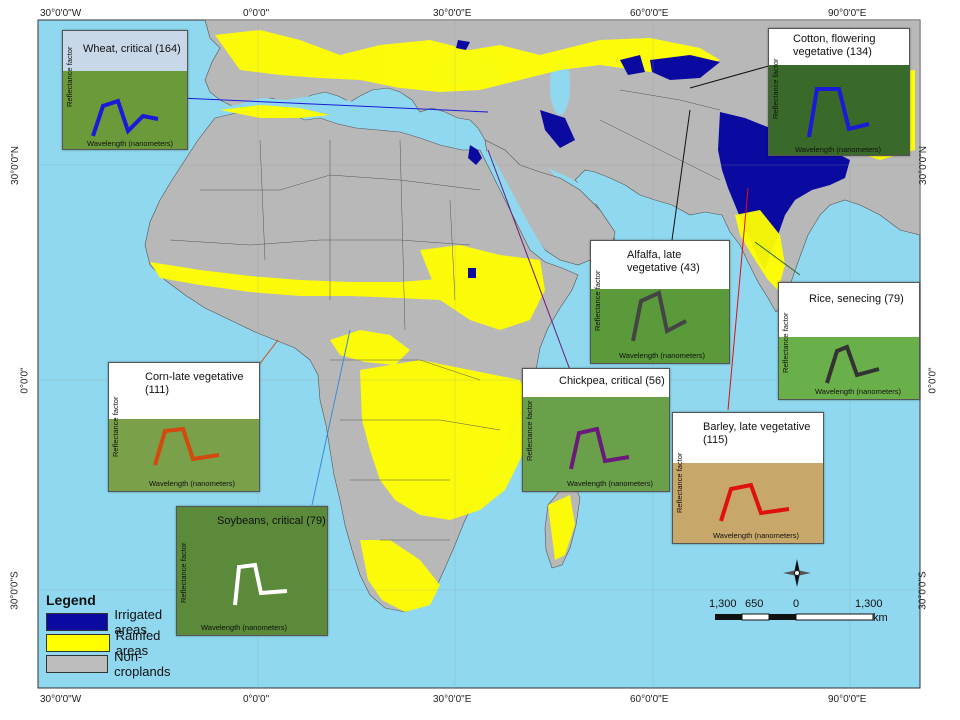 The image size is (960, 720). What do you see at coordinates (775, 88) in the screenshot?
I see `inset-cotton-ylabel: Reflectance factor` at bounding box center [775, 88].